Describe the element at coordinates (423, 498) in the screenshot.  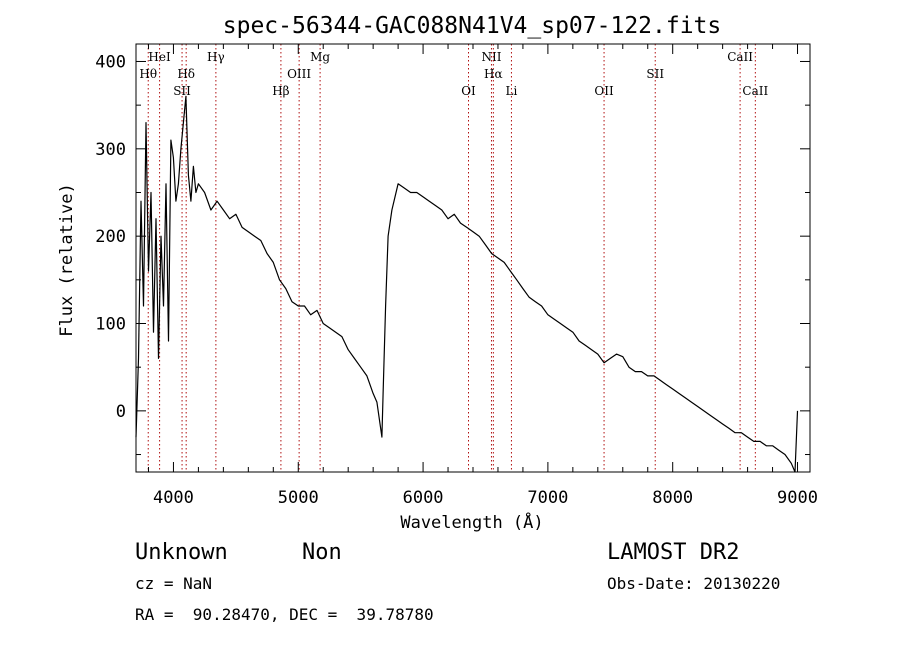
I see `x-tick-label: 6000` at that location.